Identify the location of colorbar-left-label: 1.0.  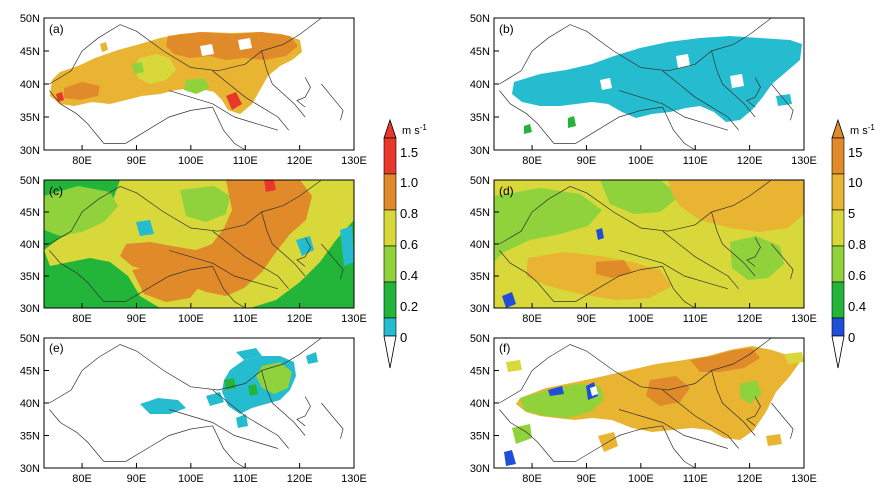
(409, 182).